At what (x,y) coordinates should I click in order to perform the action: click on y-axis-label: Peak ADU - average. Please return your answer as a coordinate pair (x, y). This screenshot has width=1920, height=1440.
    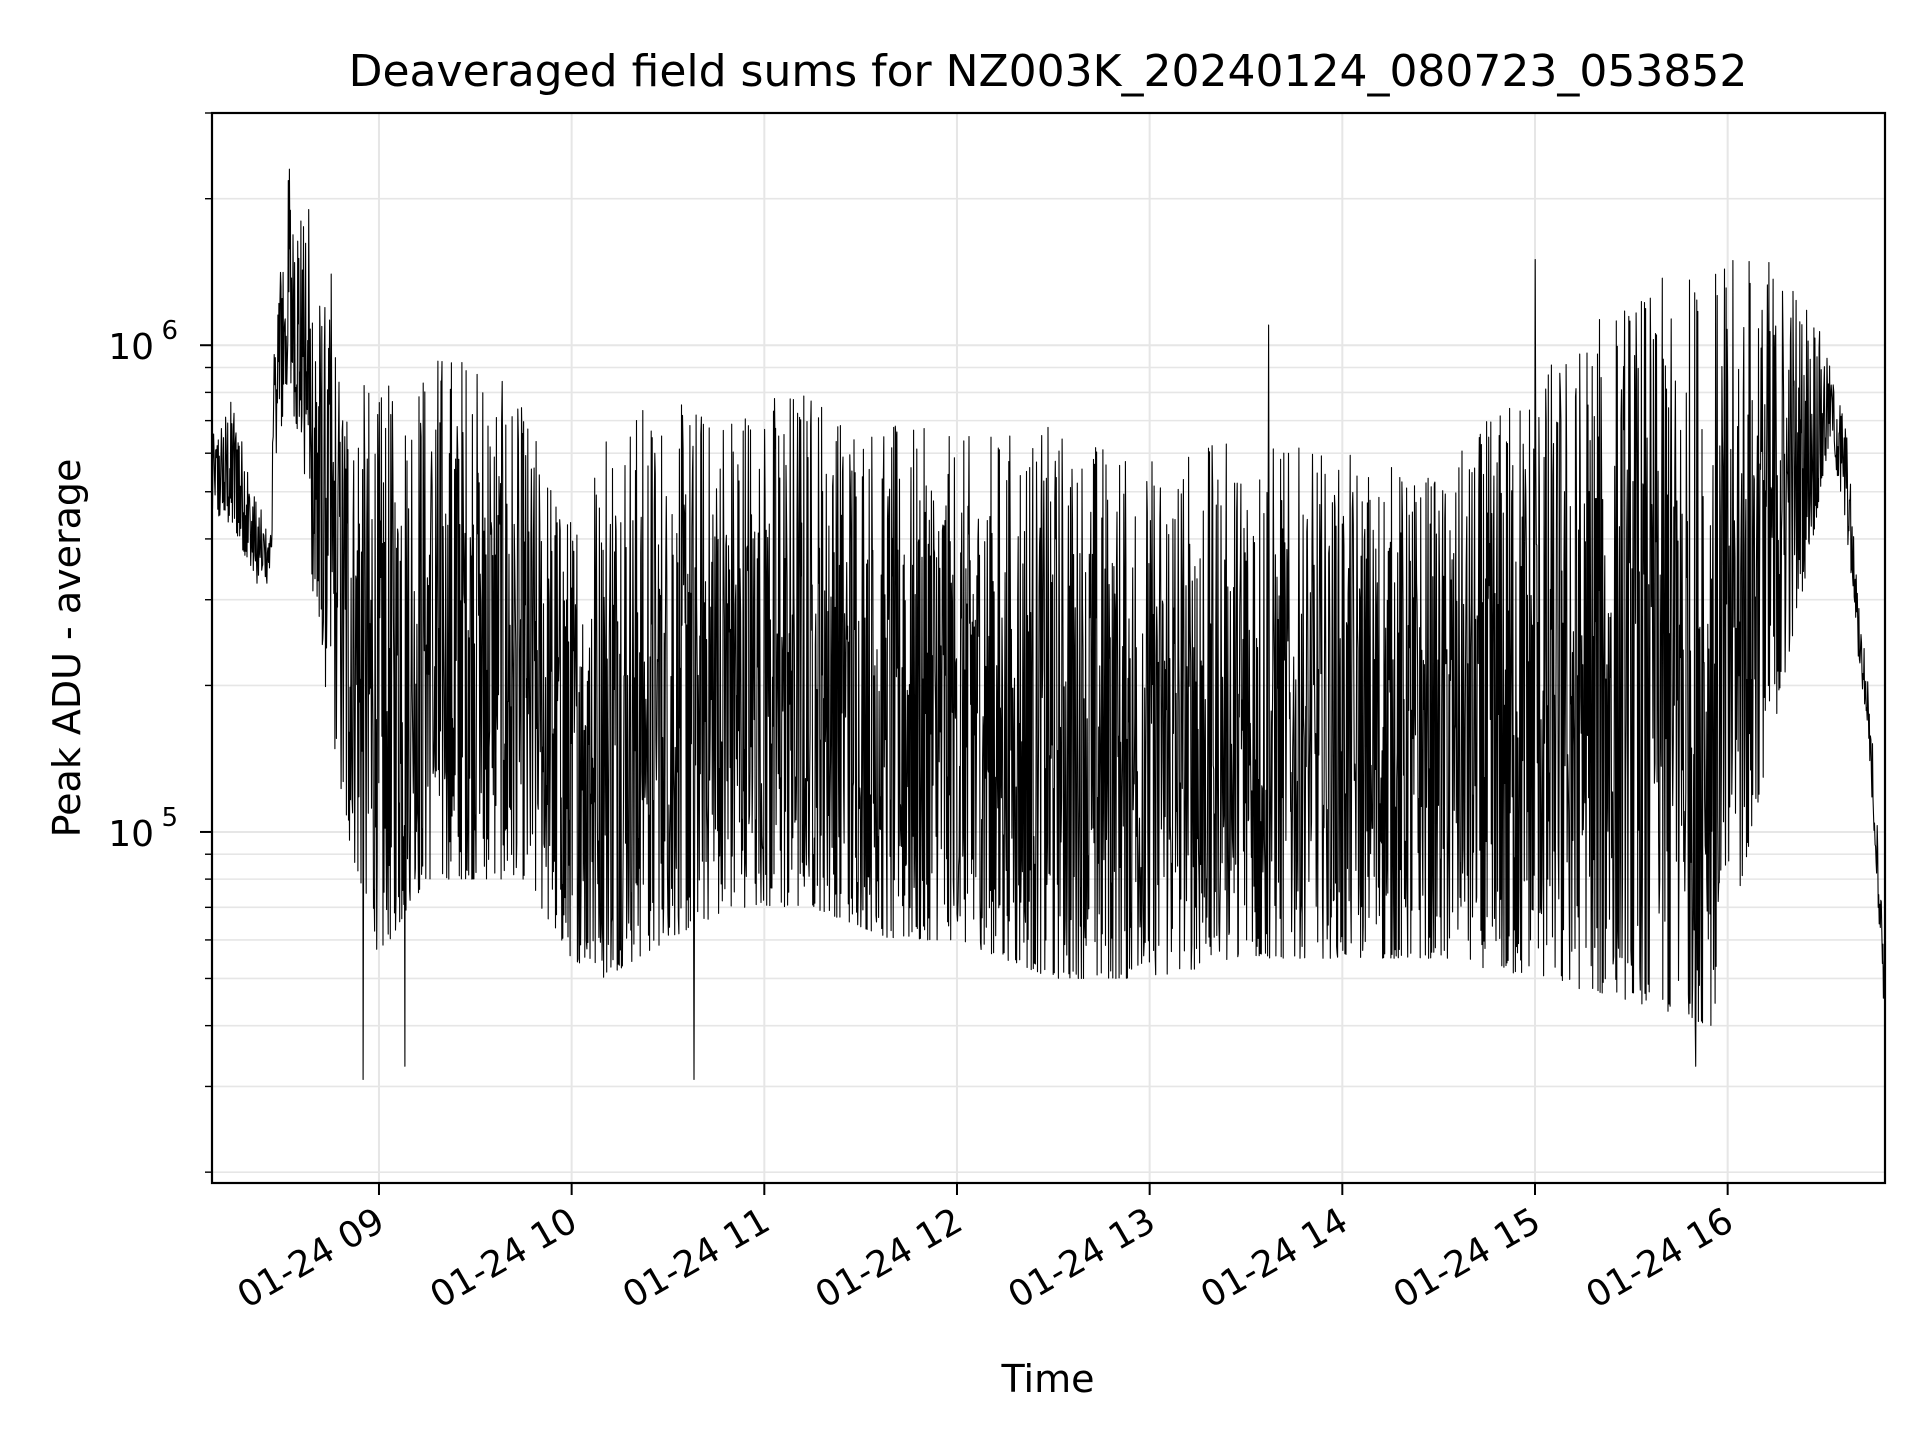
    Looking at the image, I should click on (67, 648).